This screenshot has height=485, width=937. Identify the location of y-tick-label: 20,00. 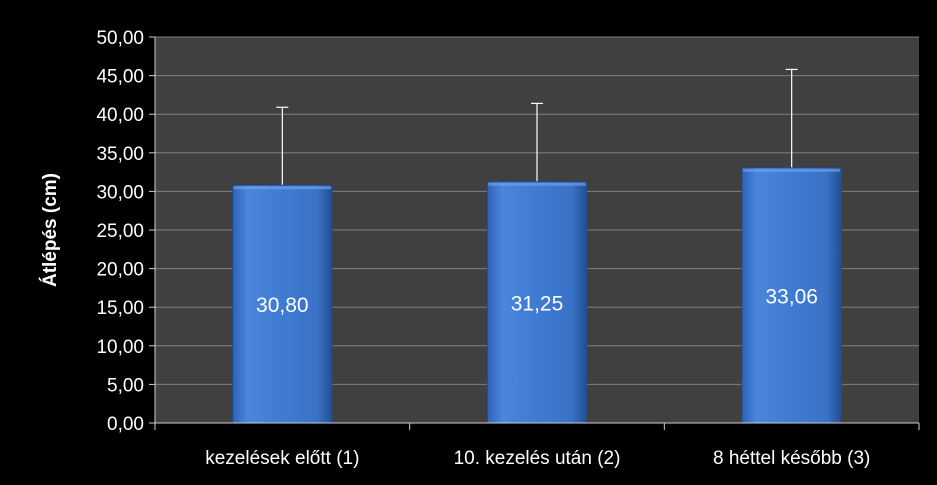
(120, 270).